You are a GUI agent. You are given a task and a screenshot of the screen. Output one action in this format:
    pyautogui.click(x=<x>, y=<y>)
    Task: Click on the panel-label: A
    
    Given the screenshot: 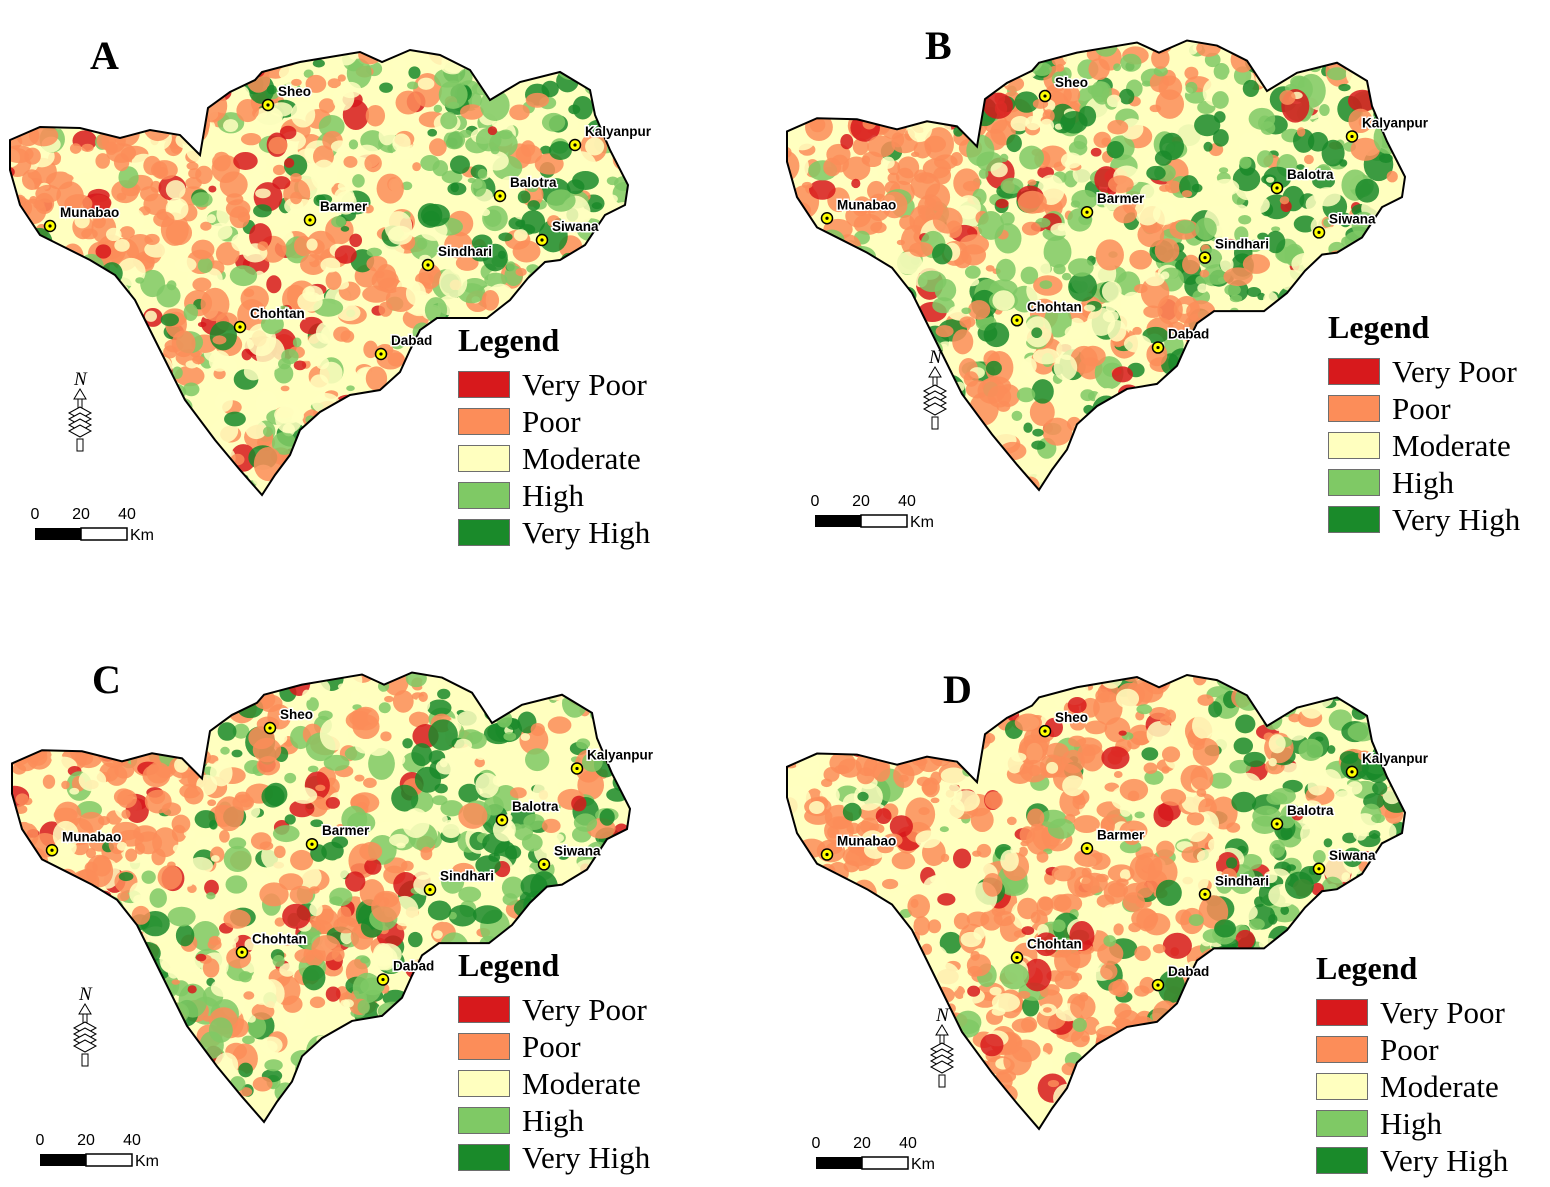 What is the action you would take?
    pyautogui.click(x=104, y=55)
    